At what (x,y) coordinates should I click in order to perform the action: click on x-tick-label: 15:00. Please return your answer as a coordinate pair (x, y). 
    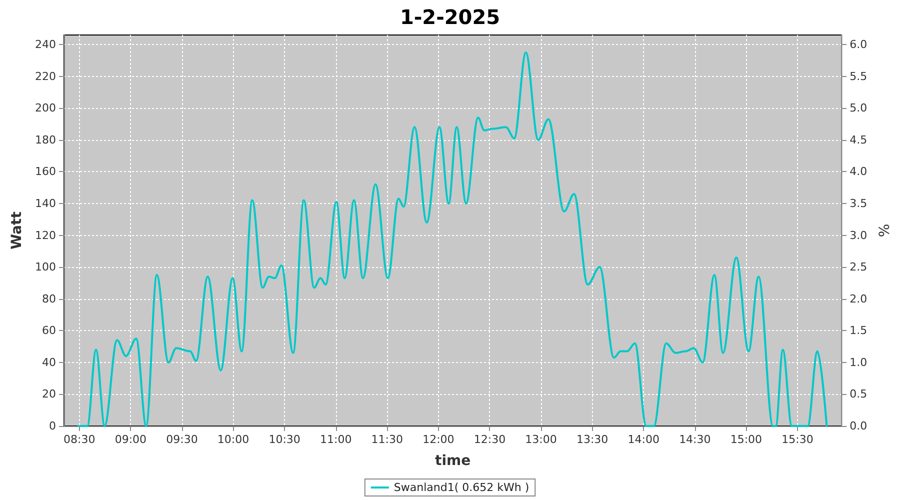
    Looking at the image, I should click on (746, 439).